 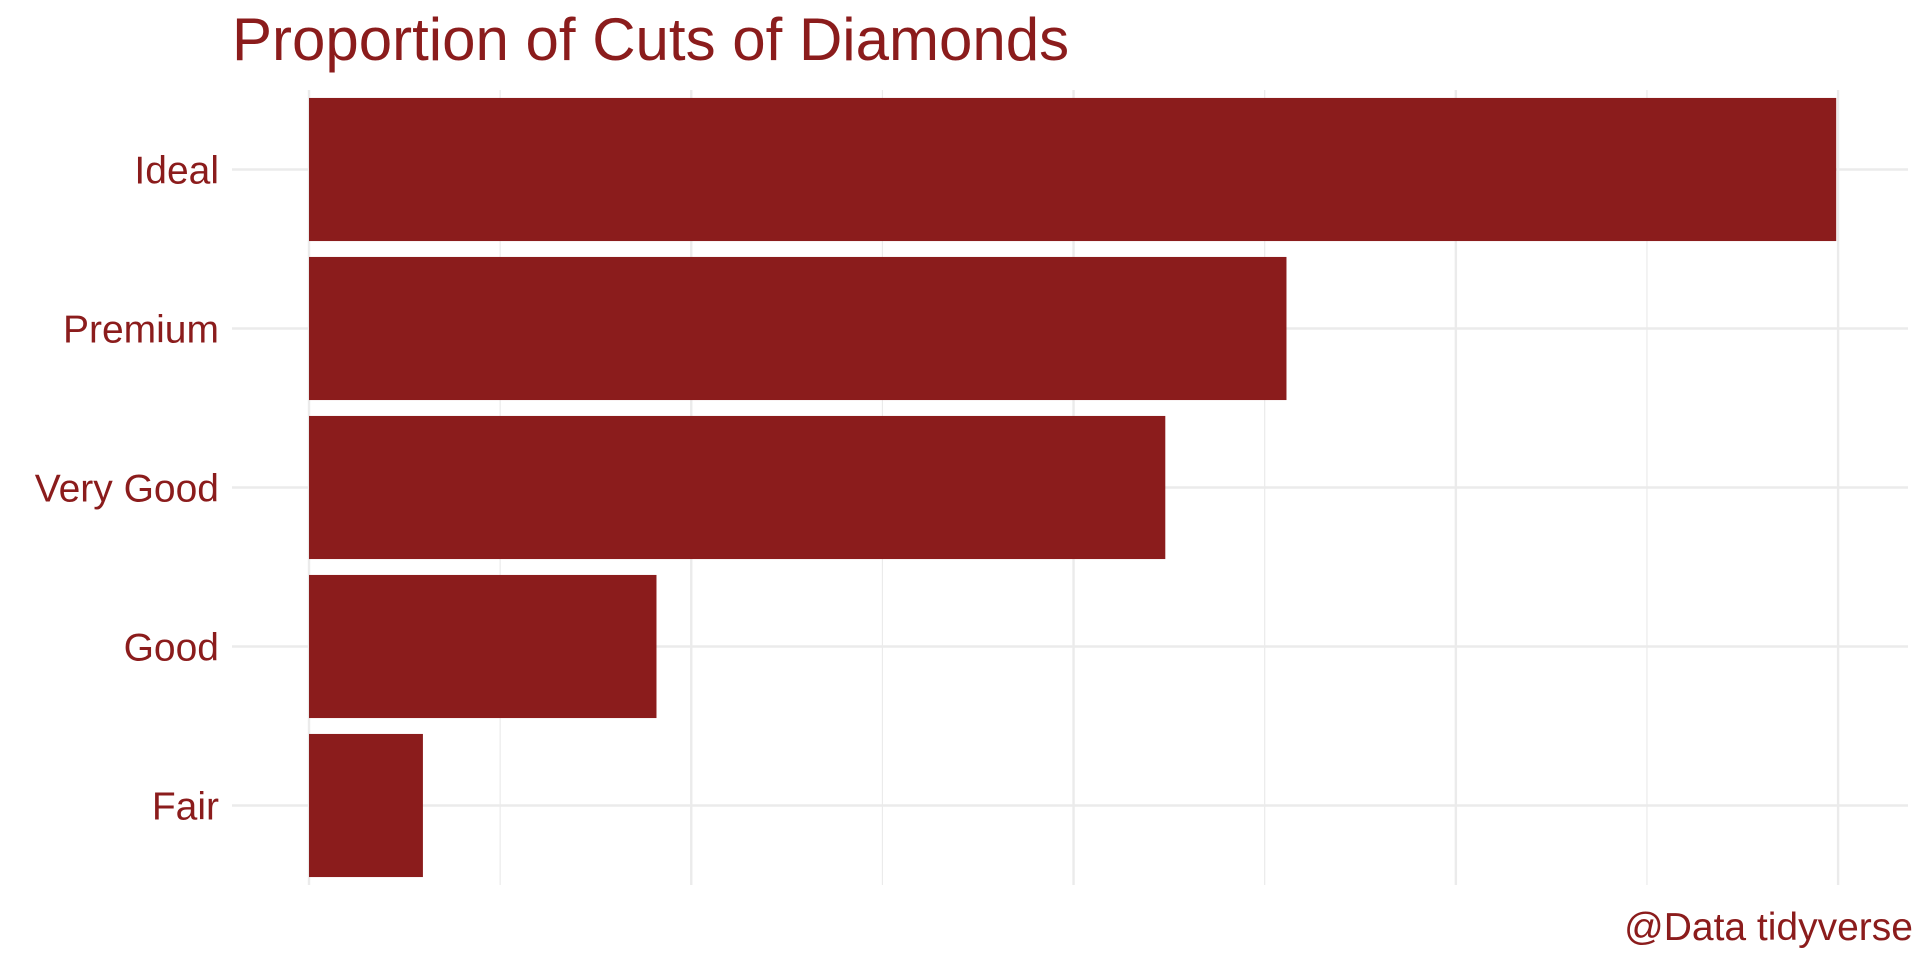 What do you see at coordinates (185, 807) in the screenshot?
I see `category-label: Fair` at bounding box center [185, 807].